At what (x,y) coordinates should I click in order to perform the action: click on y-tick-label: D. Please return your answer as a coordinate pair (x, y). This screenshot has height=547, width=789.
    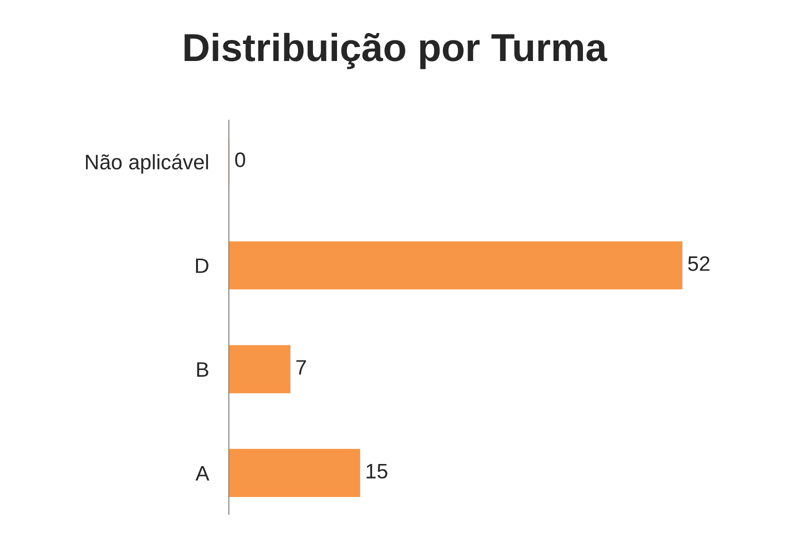
    Looking at the image, I should click on (202, 265).